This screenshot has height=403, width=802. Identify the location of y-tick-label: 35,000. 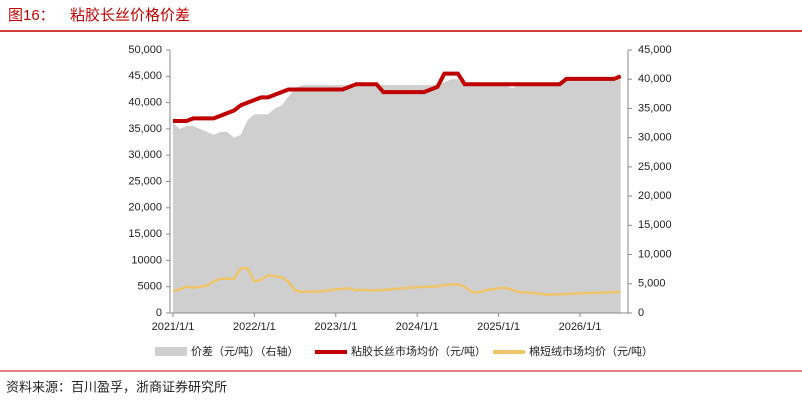
(145, 129).